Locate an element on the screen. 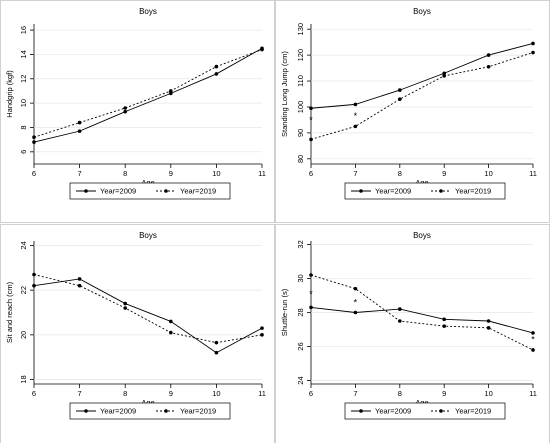  y-tick-label: 22 is located at coordinates (23, 290).